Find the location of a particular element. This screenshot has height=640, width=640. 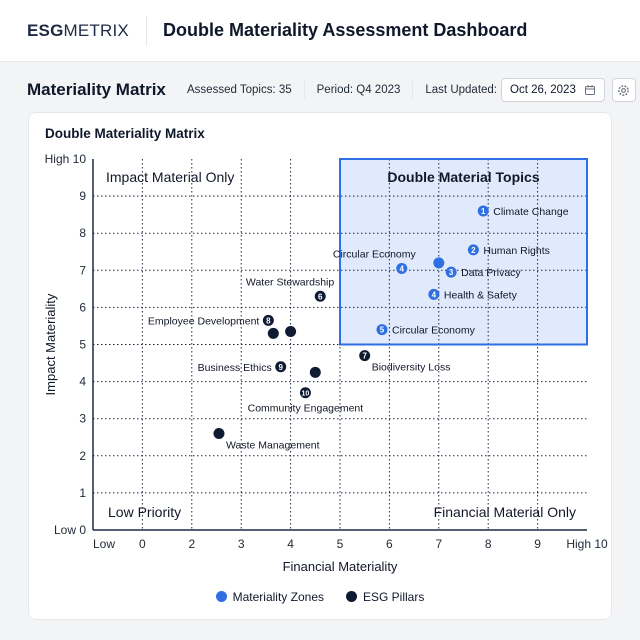

legend-item-pillars: ESG Pillars is located at coordinates (385, 597).